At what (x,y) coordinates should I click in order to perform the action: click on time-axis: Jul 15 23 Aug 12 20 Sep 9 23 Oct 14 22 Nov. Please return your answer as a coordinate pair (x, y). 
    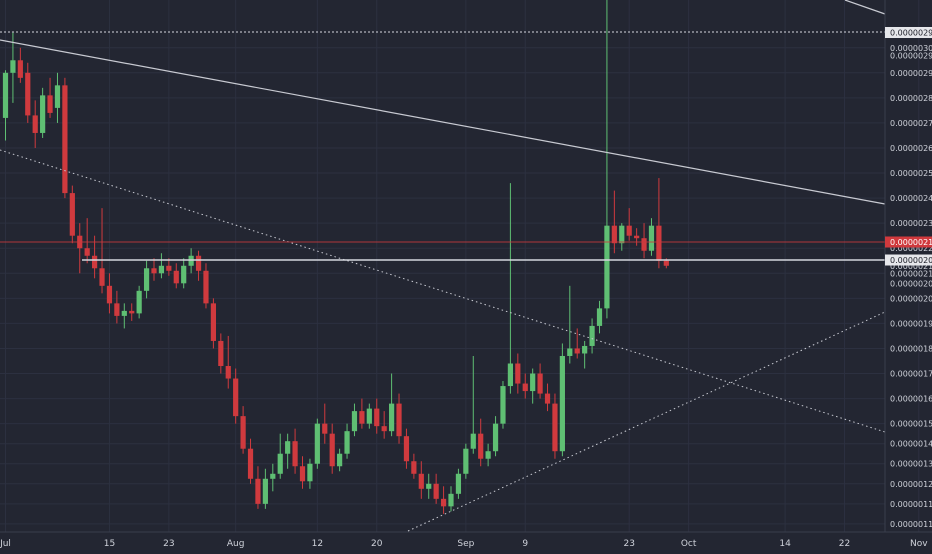
    Looking at the image, I should click on (466, 540).